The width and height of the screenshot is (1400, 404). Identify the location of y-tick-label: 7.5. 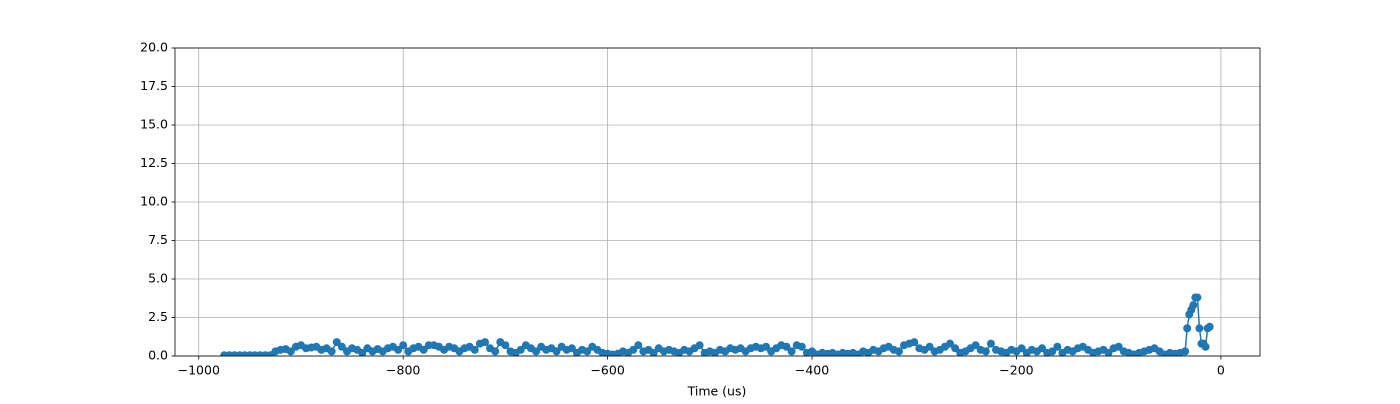
(158, 239).